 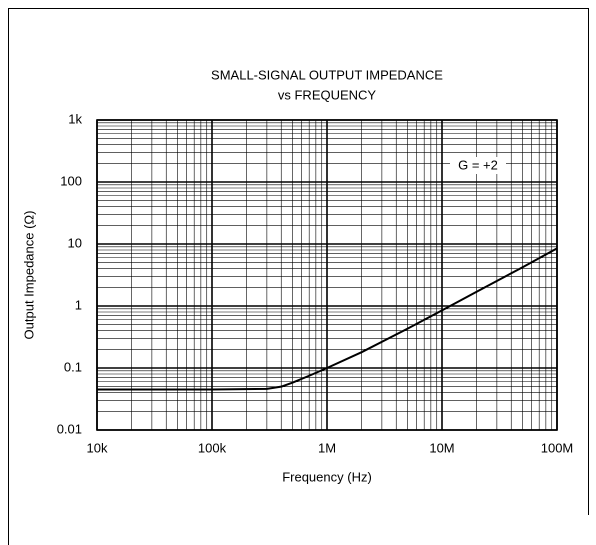 What do you see at coordinates (78, 304) in the screenshot?
I see `y-tick-label: 1` at bounding box center [78, 304].